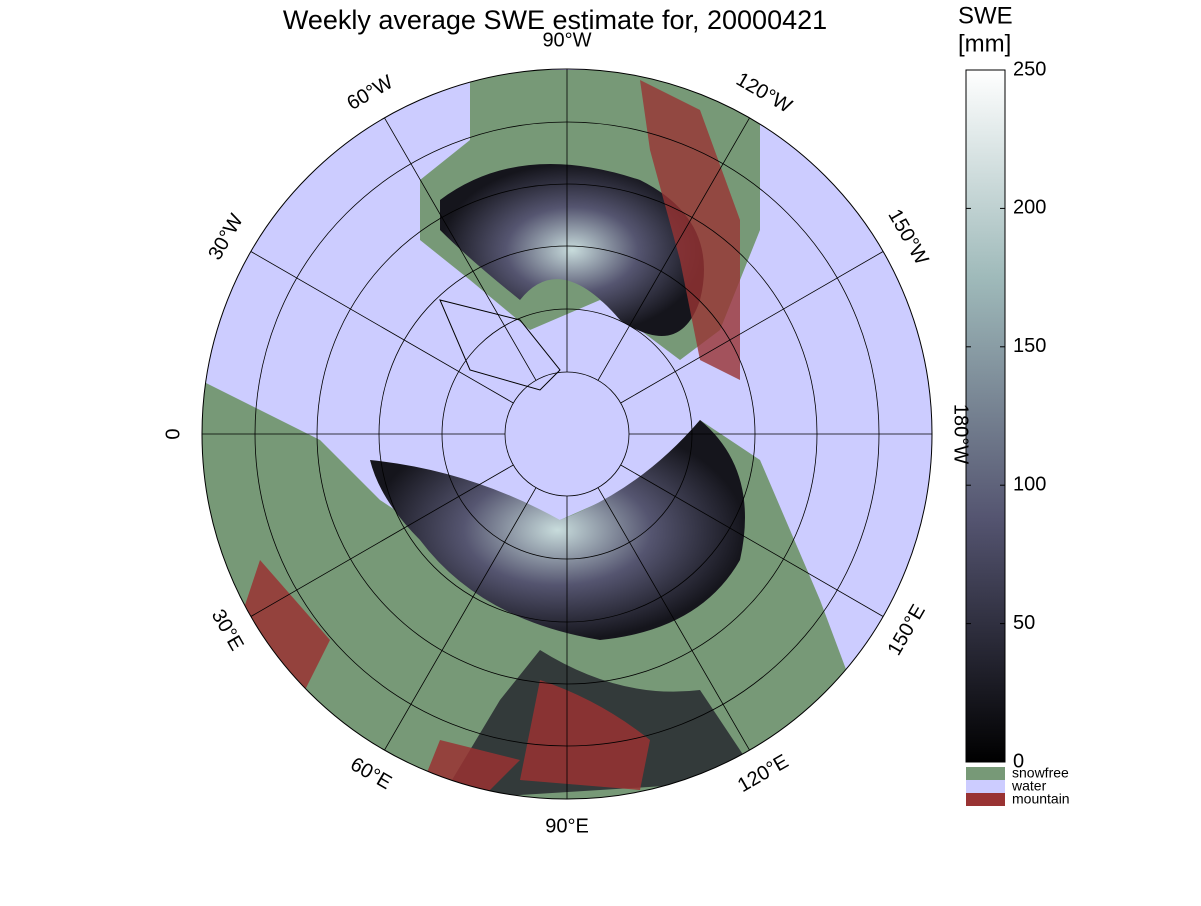 This screenshot has height=906, width=1201. I want to click on colorbar-tick-label: 100, so click(1029, 484).